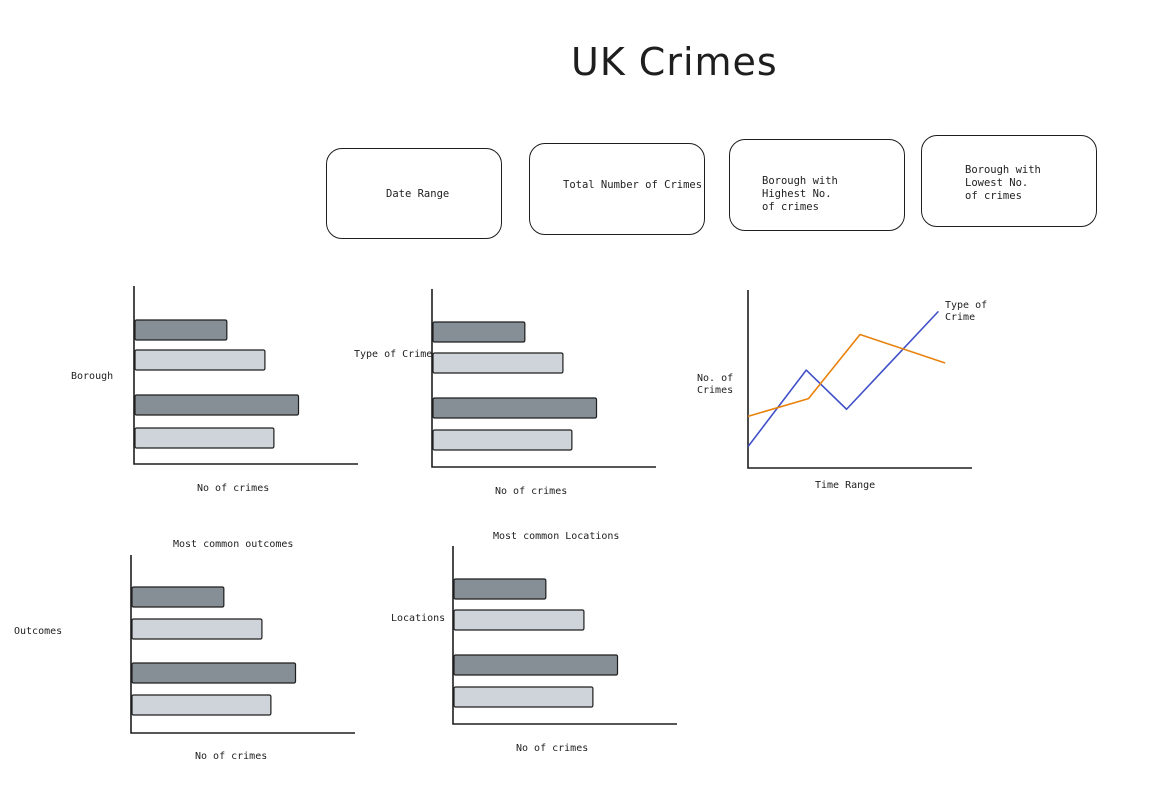  I want to click on chart-locations-xlabel: No of crimes, so click(552, 748).